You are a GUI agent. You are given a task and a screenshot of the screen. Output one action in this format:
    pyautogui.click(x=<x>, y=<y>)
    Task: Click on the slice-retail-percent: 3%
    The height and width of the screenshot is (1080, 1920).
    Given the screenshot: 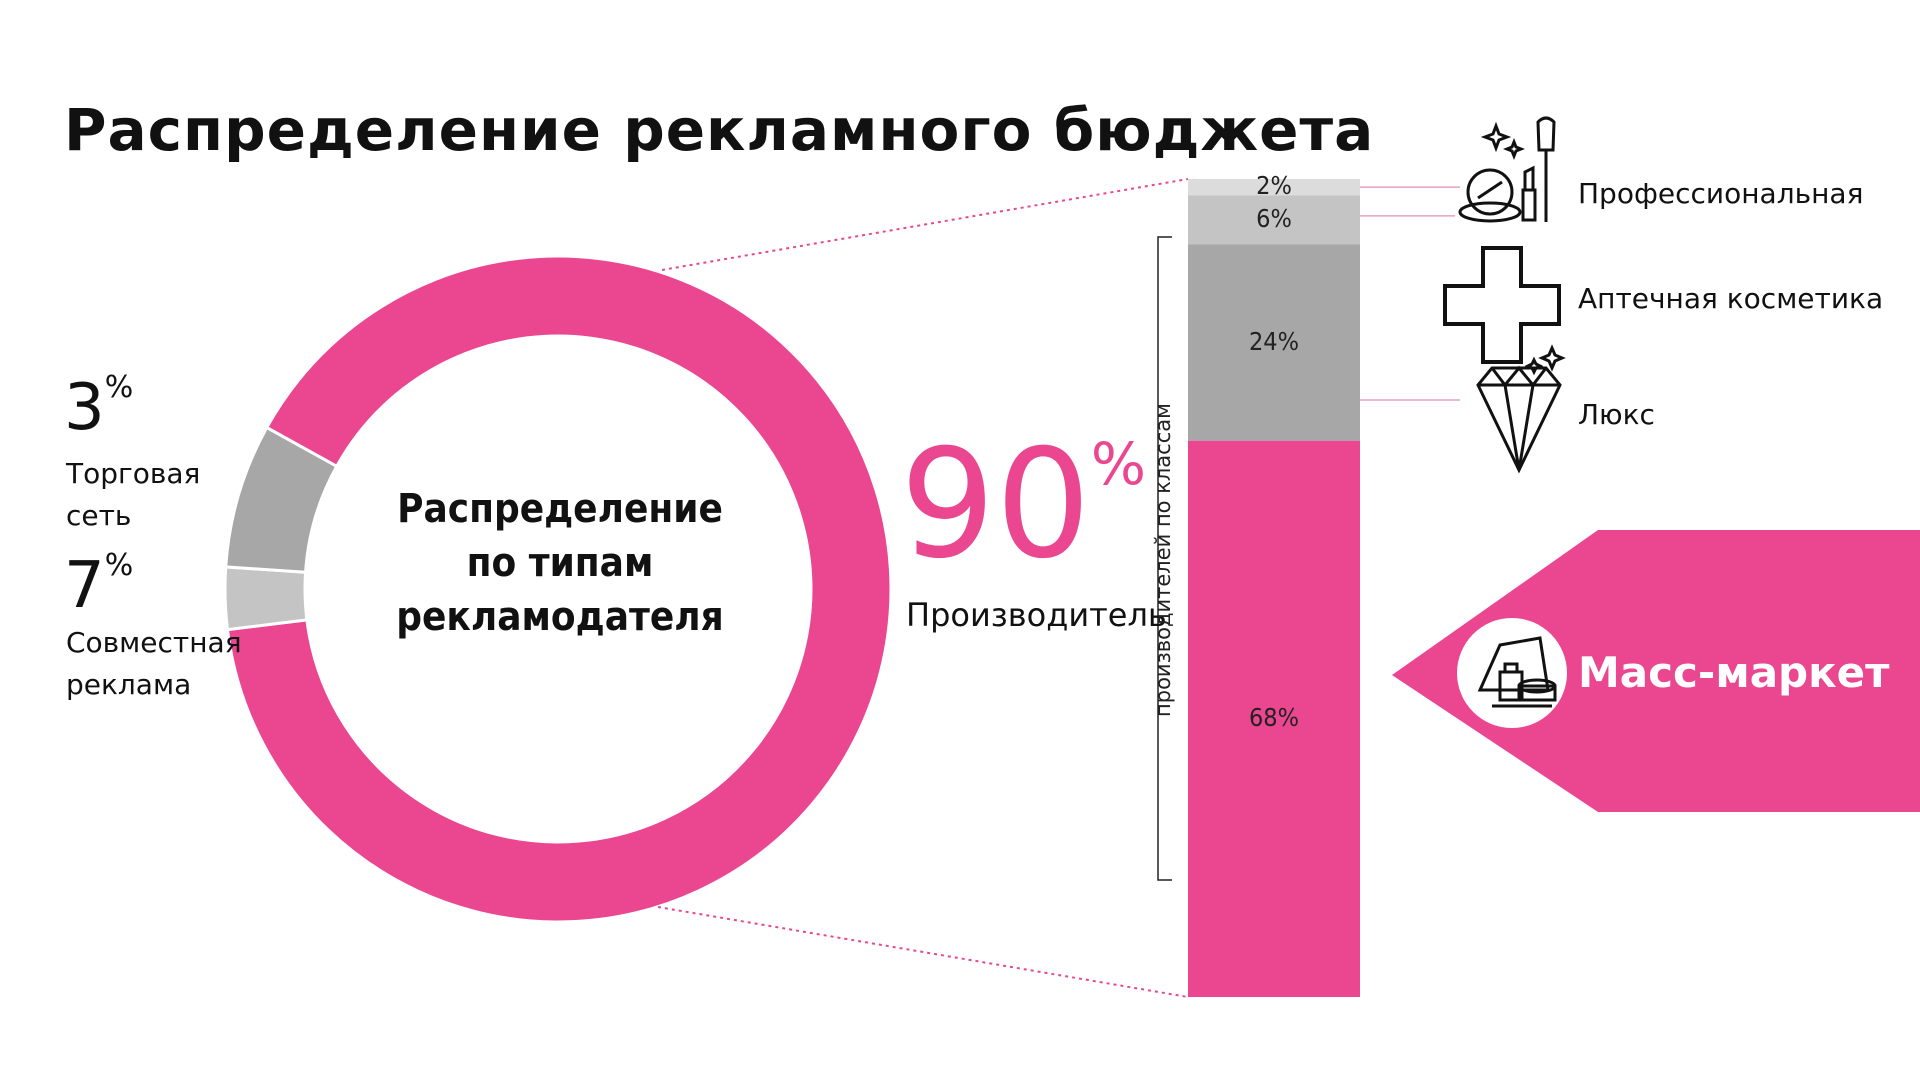 What is the action you would take?
    pyautogui.click(x=98, y=405)
    